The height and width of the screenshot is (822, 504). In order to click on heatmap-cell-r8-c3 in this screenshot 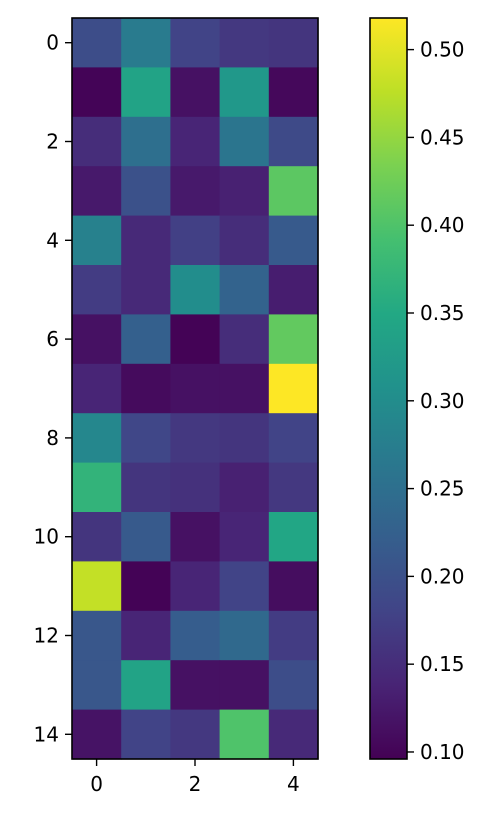, I will do `click(244, 438)`.